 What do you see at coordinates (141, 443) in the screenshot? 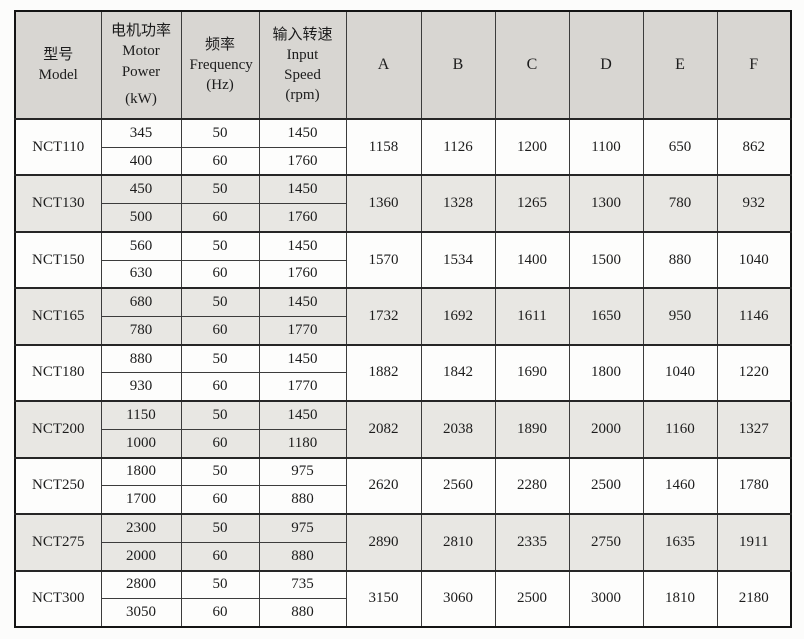
I see `power-cell: 1000` at bounding box center [141, 443].